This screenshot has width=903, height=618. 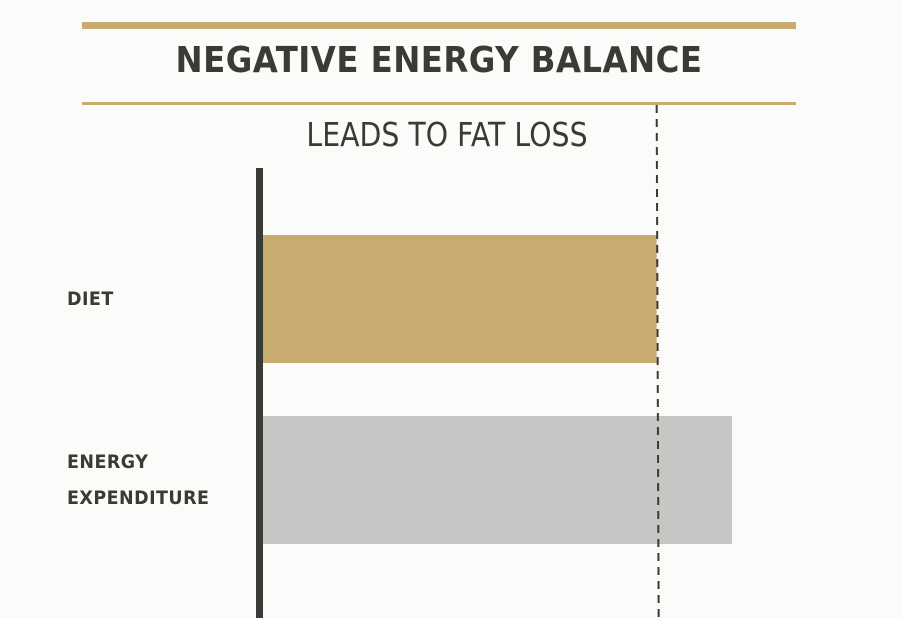 I want to click on category-label: DIET, so click(x=90, y=299).